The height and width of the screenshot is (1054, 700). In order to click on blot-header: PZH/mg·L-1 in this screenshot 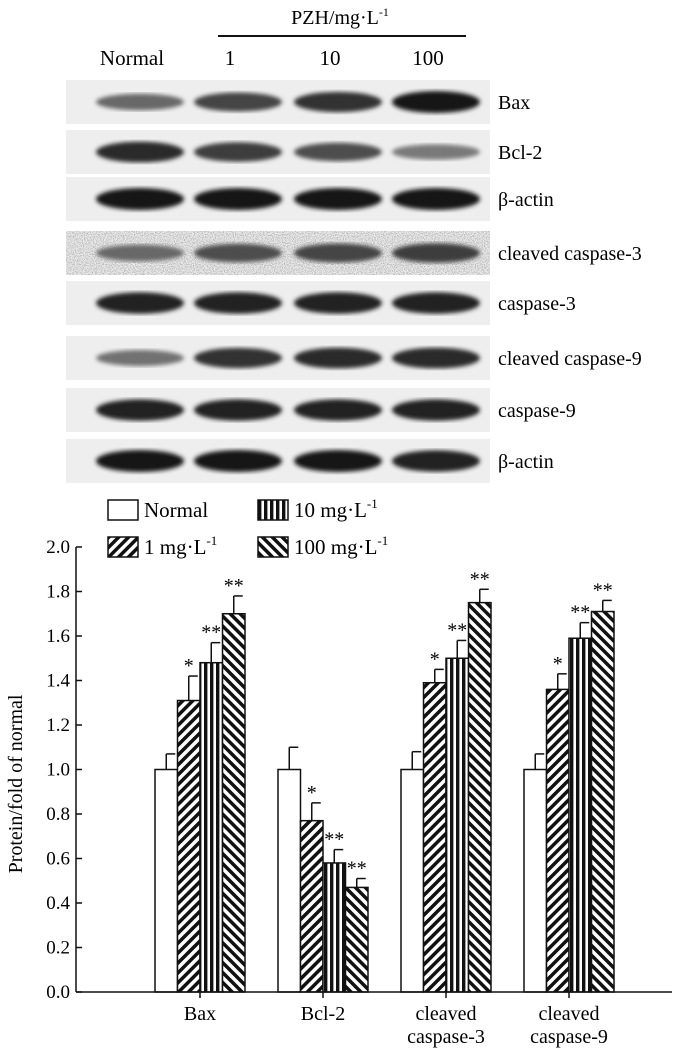, I will do `click(342, 21)`.